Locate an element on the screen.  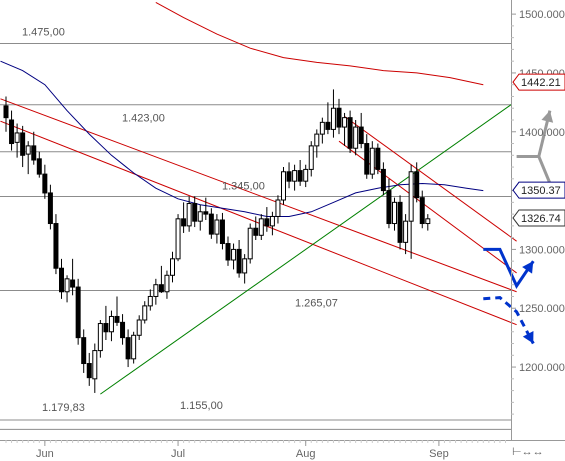
scroll-controls-icon: ⊢↔↔ is located at coordinates (528, 452).